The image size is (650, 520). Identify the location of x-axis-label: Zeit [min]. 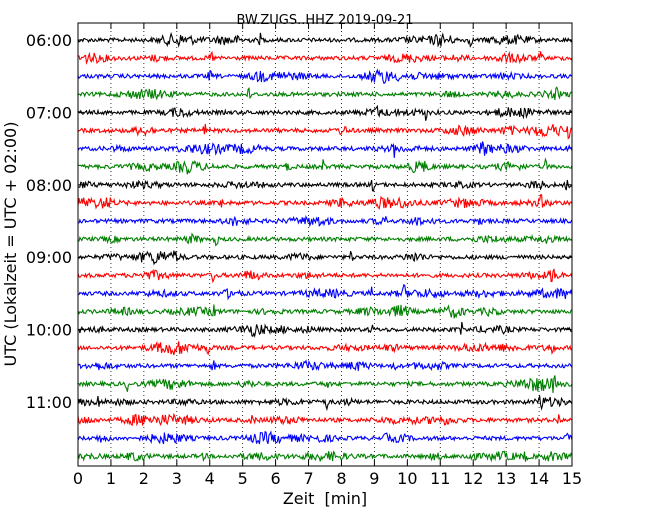
(325, 498).